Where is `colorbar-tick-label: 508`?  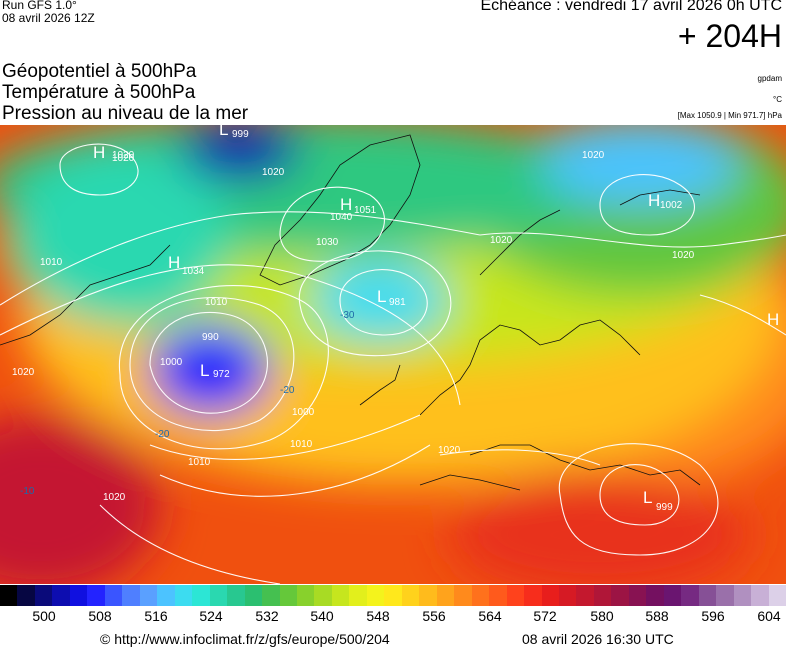
colorbar-tick-label: 508 is located at coordinates (100, 616).